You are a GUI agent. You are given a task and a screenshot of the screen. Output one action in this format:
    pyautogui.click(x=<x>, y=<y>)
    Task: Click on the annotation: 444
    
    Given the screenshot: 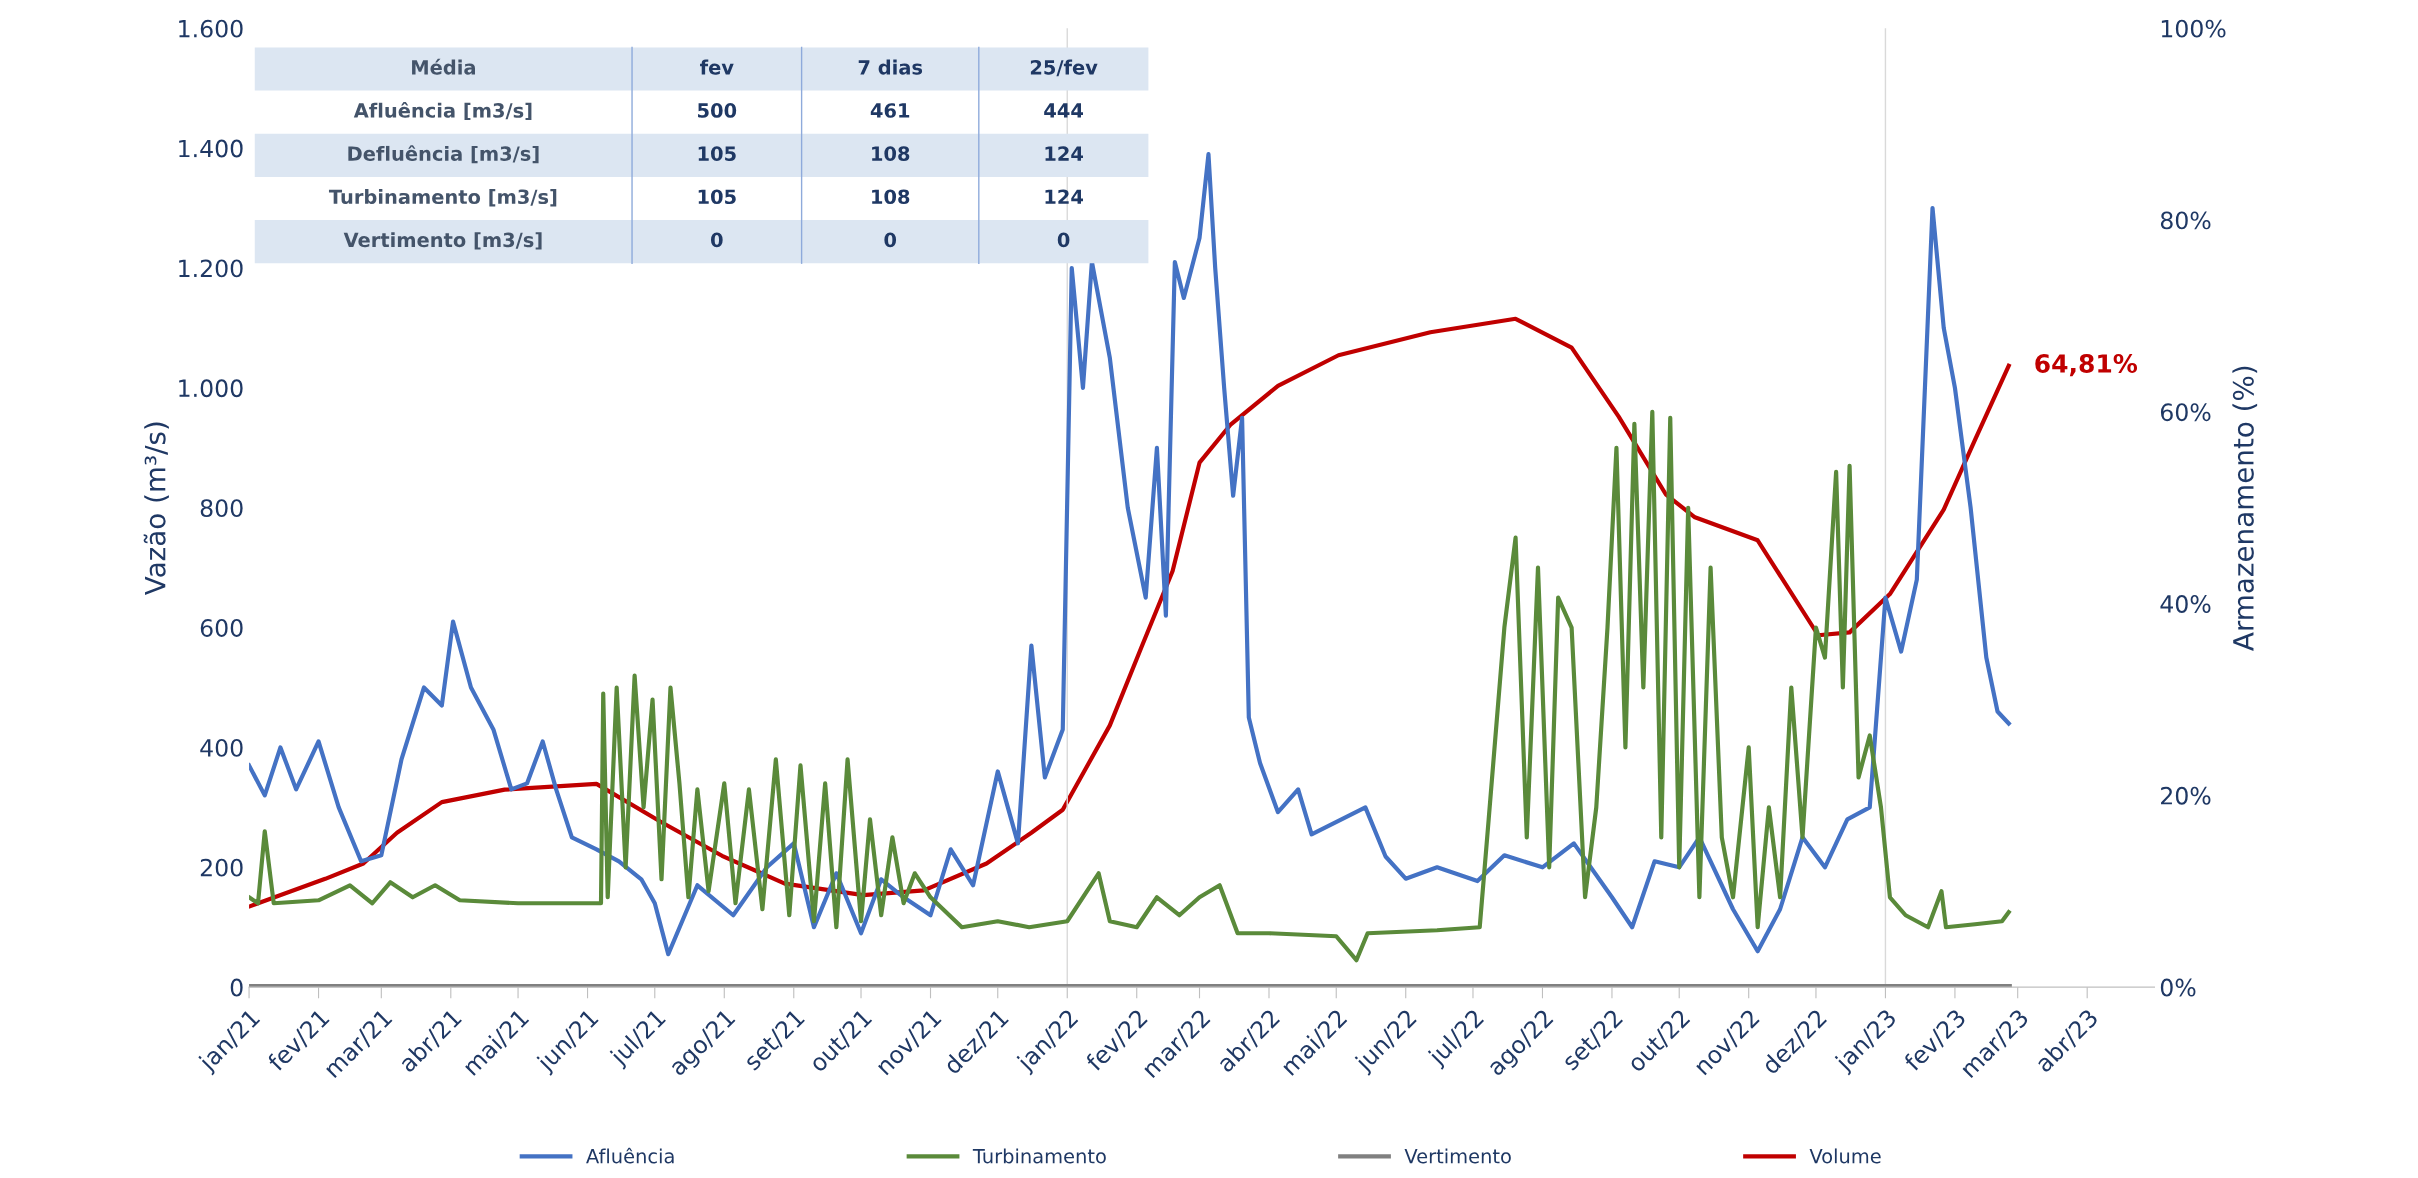 What is the action you would take?
    pyautogui.click(x=1064, y=110)
    